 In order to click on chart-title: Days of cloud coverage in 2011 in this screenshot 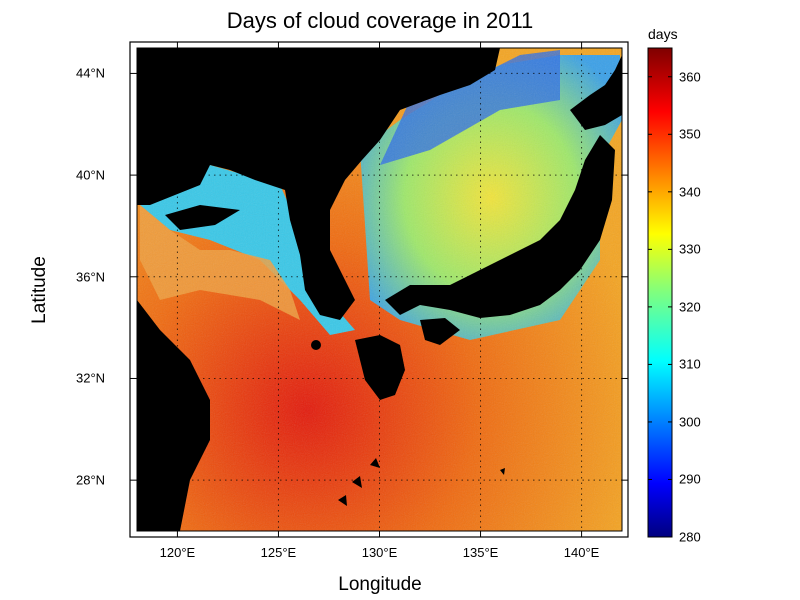, I will do `click(380, 20)`.